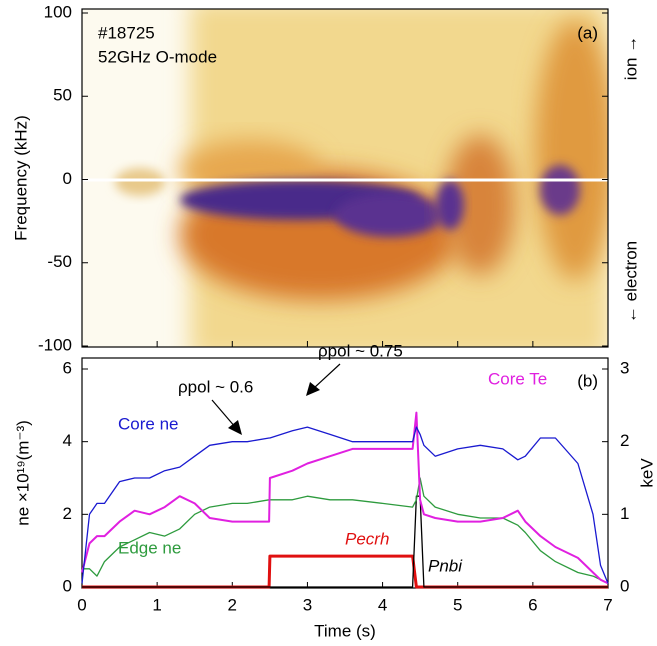 The height and width of the screenshot is (646, 657). I want to click on y-tick-label: 100, so click(58, 11).